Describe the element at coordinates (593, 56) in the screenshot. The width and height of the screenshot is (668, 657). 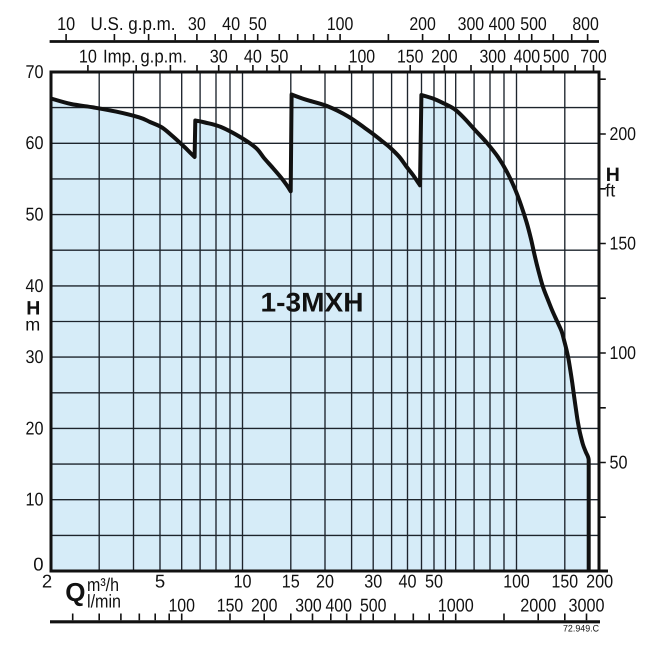
I see `svg-text: 700` at that location.